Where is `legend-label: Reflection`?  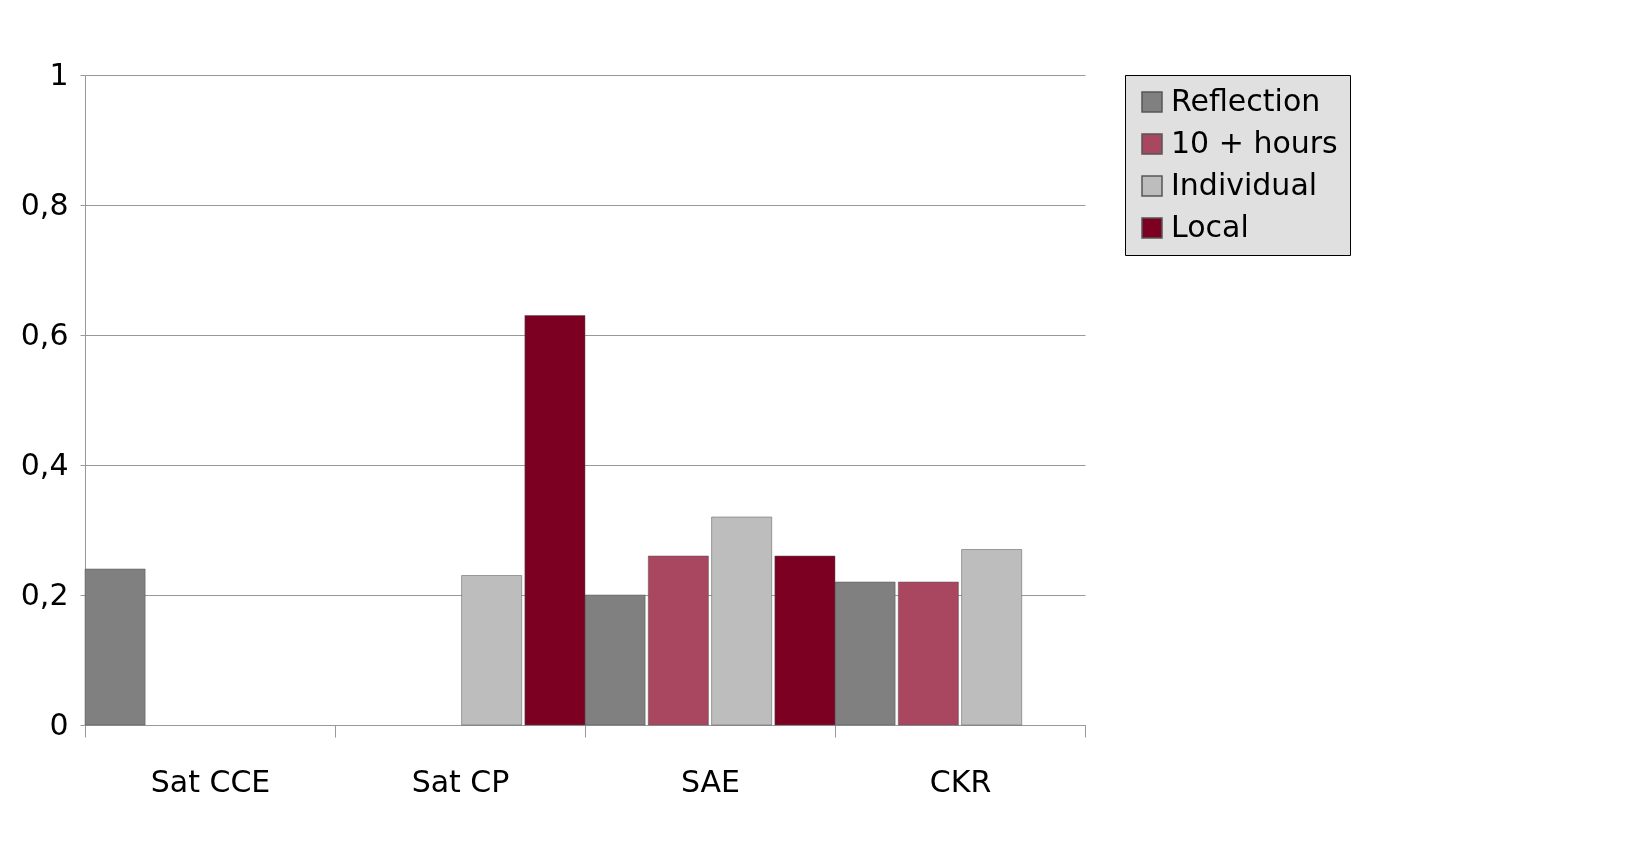 legend-label: Reflection is located at coordinates (1246, 100).